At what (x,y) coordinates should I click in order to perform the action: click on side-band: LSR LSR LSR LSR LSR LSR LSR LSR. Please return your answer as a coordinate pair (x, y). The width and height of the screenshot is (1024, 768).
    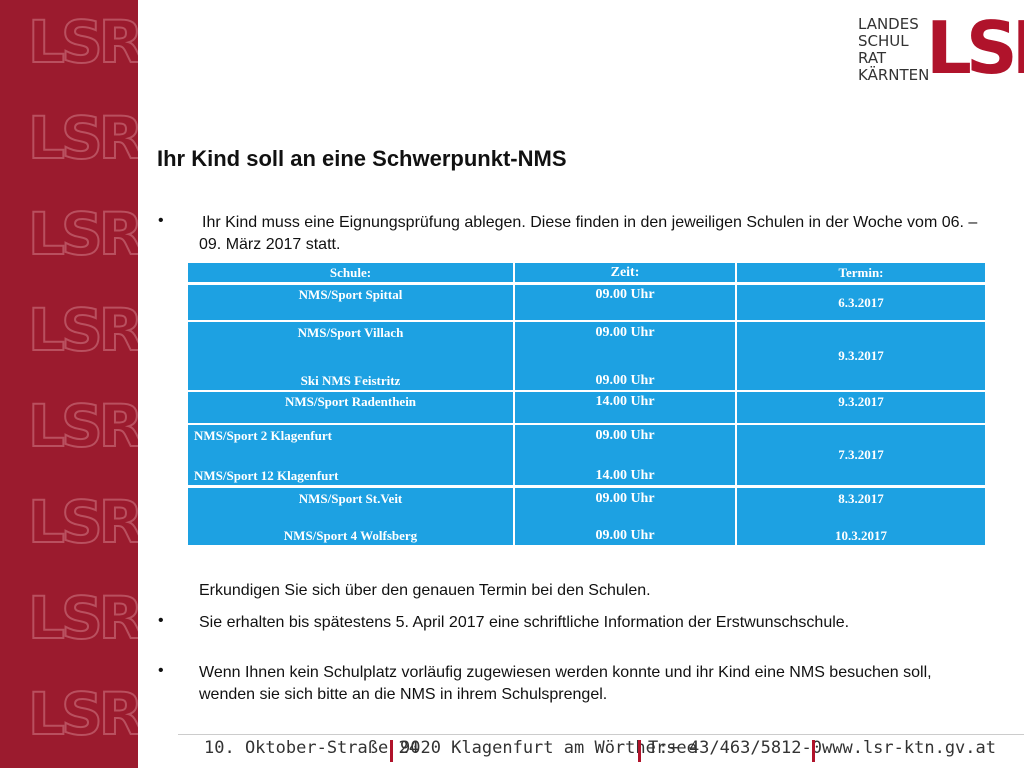
    Looking at the image, I should click on (69, 384).